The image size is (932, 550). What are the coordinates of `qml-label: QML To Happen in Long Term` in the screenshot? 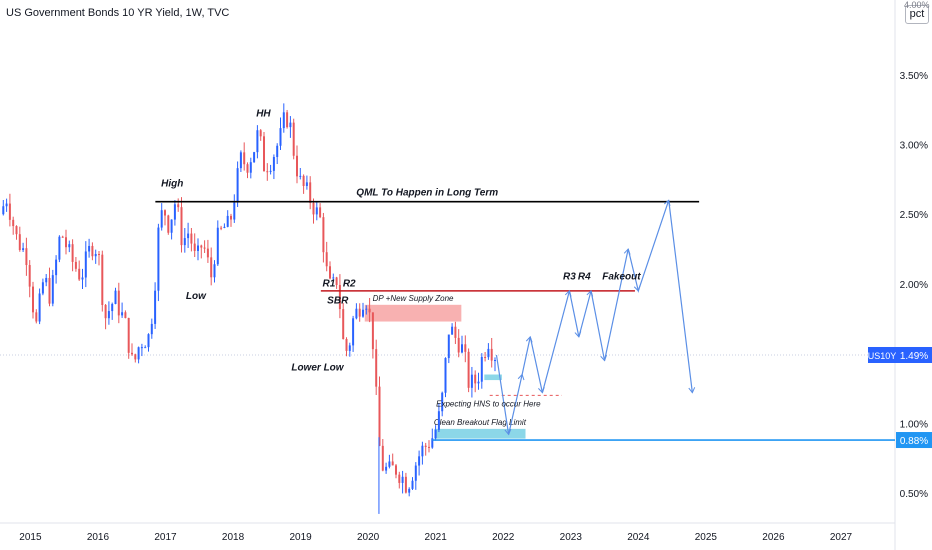 It's located at (427, 193).